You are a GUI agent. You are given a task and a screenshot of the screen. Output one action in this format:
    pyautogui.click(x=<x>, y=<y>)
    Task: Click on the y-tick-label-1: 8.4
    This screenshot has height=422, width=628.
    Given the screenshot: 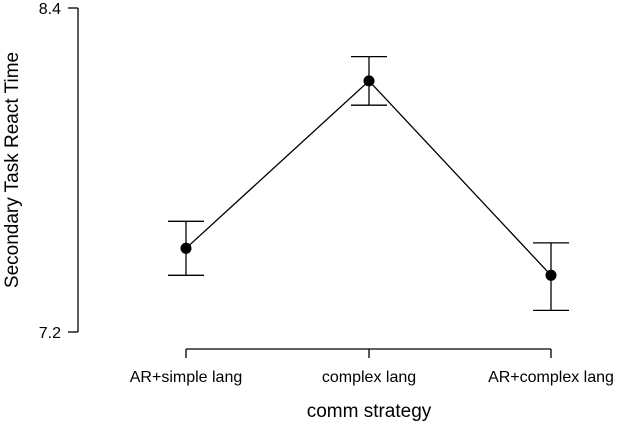 What is the action you would take?
    pyautogui.click(x=50, y=9)
    